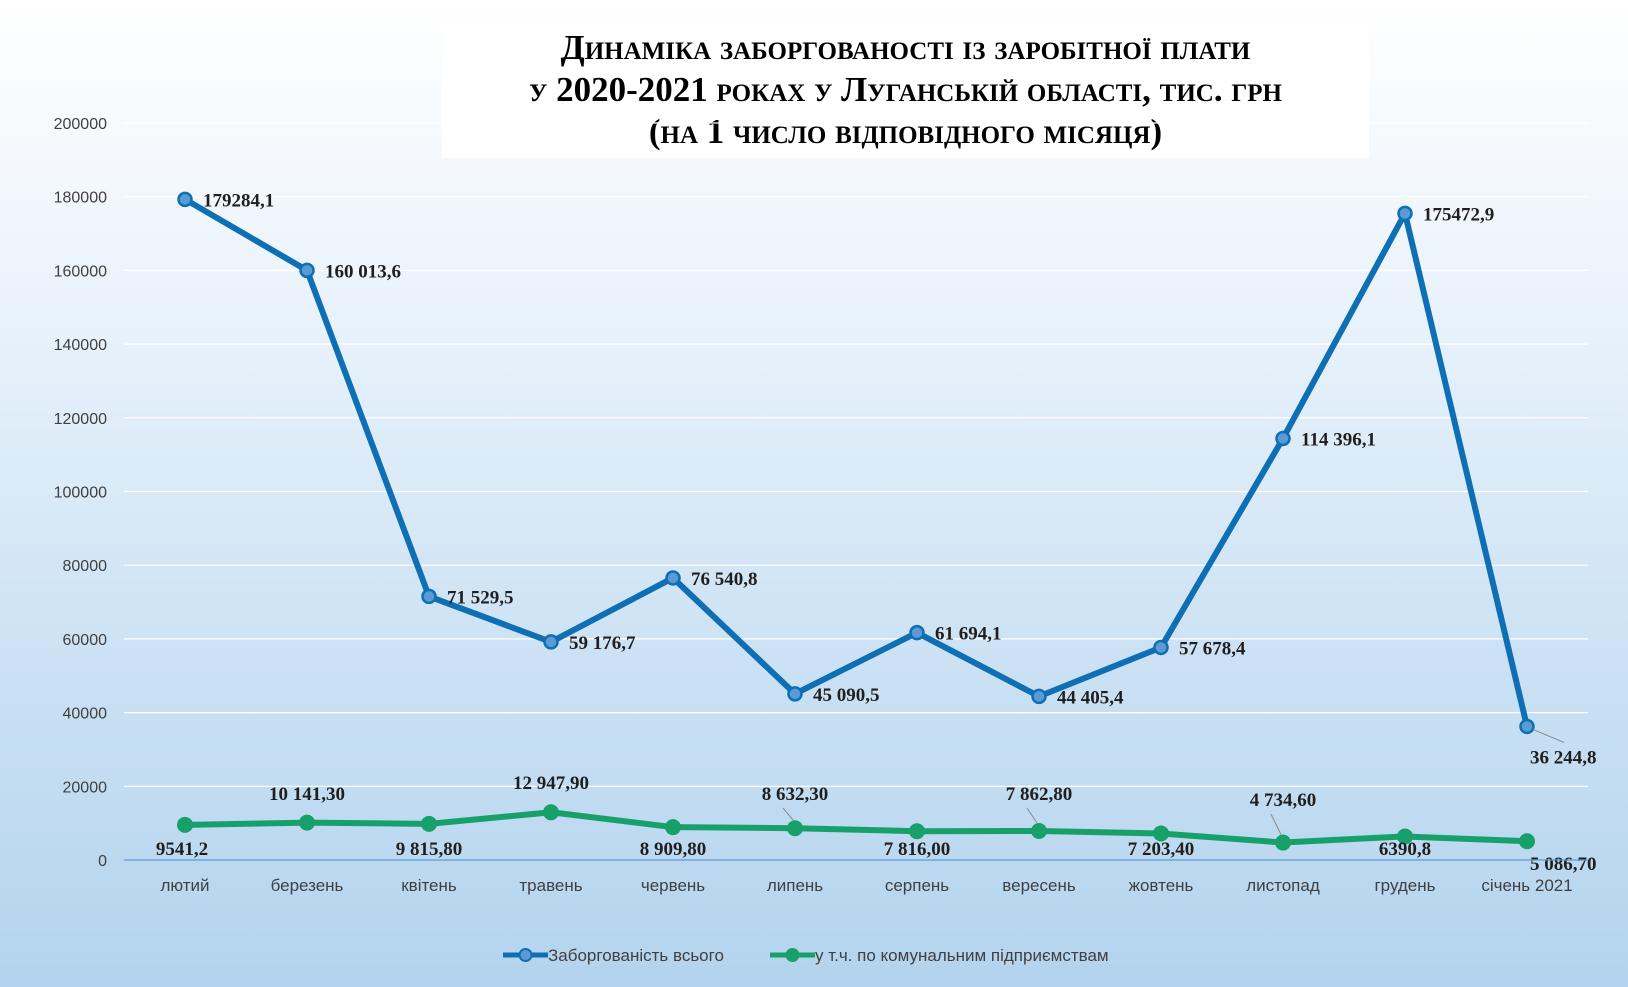 The width and height of the screenshot is (1628, 987). Describe the element at coordinates (1283, 800) in the screenshot. I see `data-label: 4 734,60` at that location.